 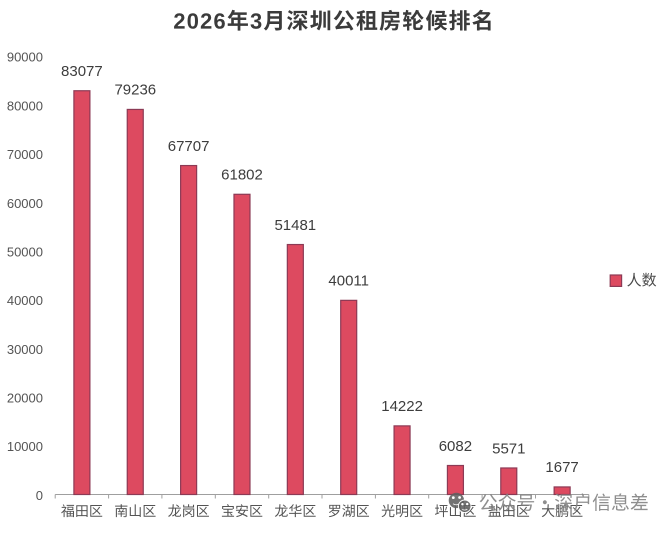 I want to click on svg-text: 51481, so click(x=295, y=225).